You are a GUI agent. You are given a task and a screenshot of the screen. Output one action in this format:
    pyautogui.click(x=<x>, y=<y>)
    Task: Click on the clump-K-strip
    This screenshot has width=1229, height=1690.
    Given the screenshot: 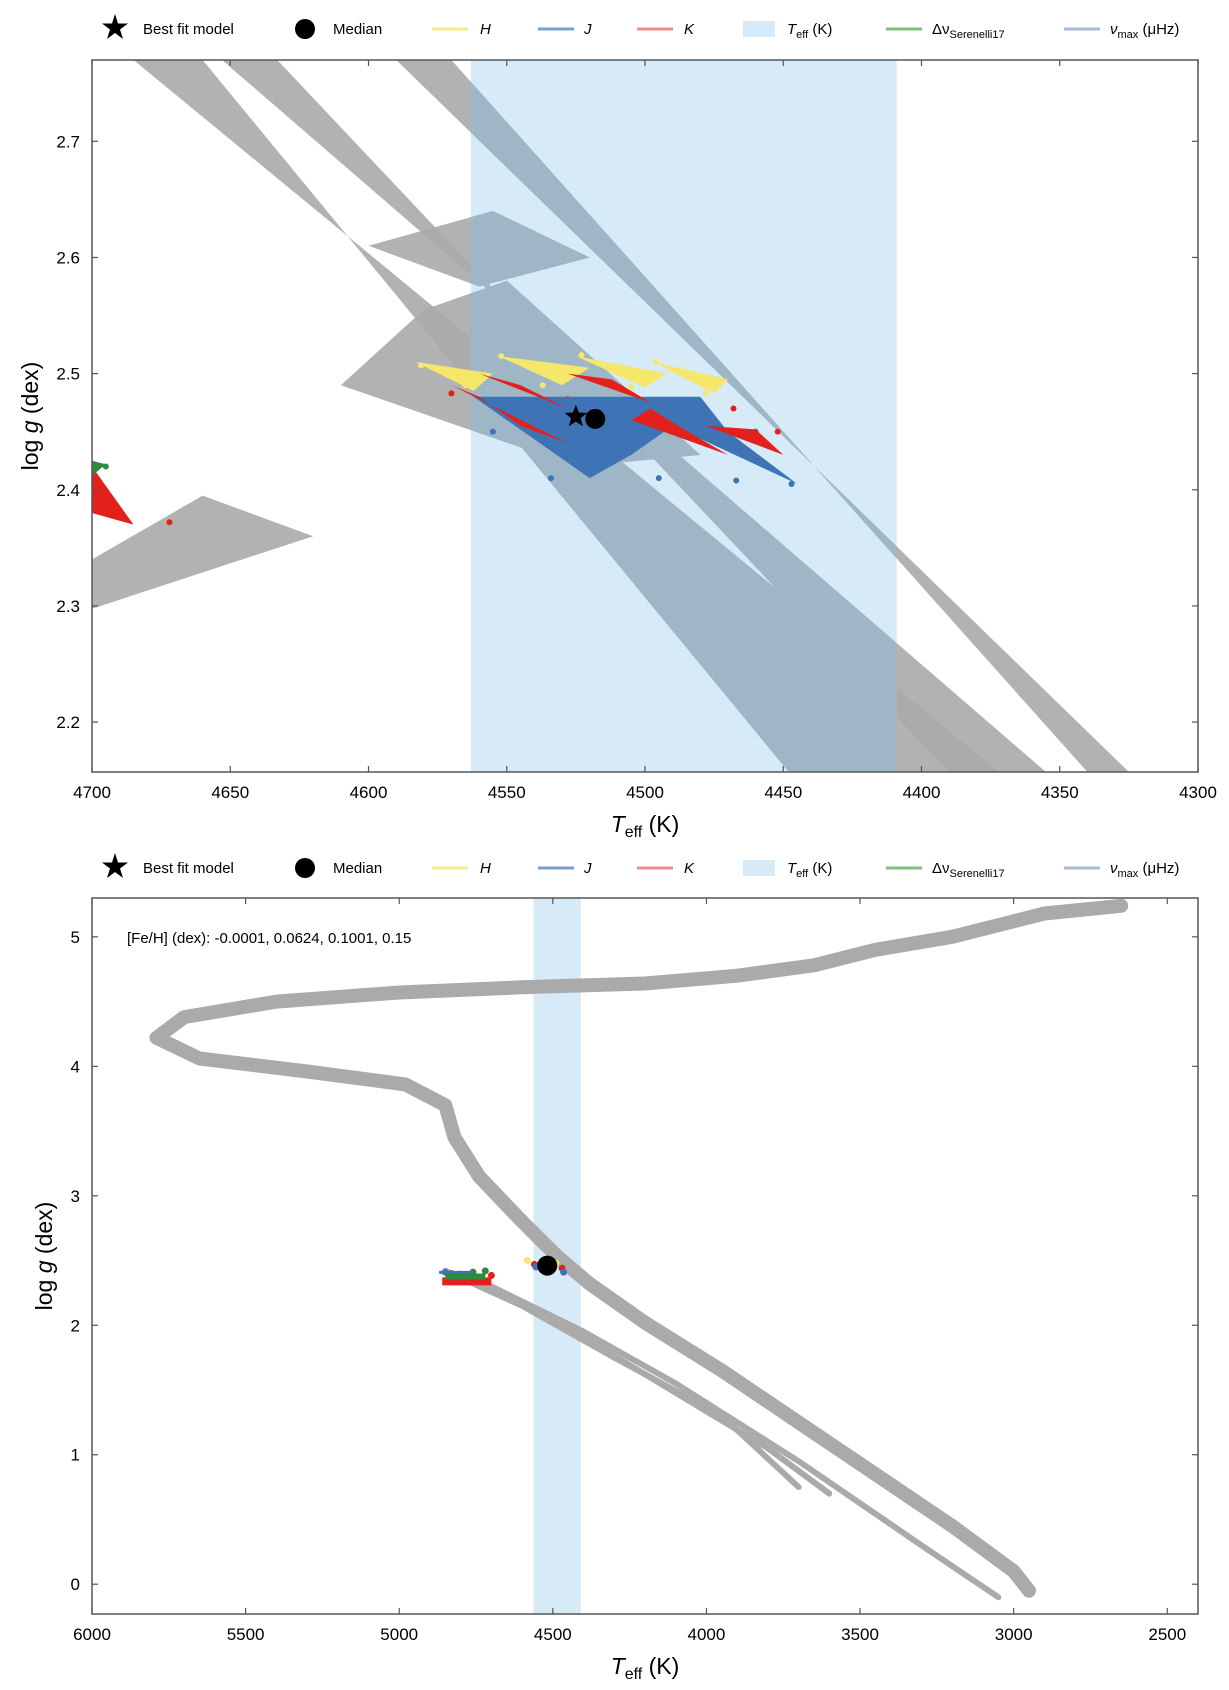 What is the action you would take?
    pyautogui.click(x=467, y=1281)
    